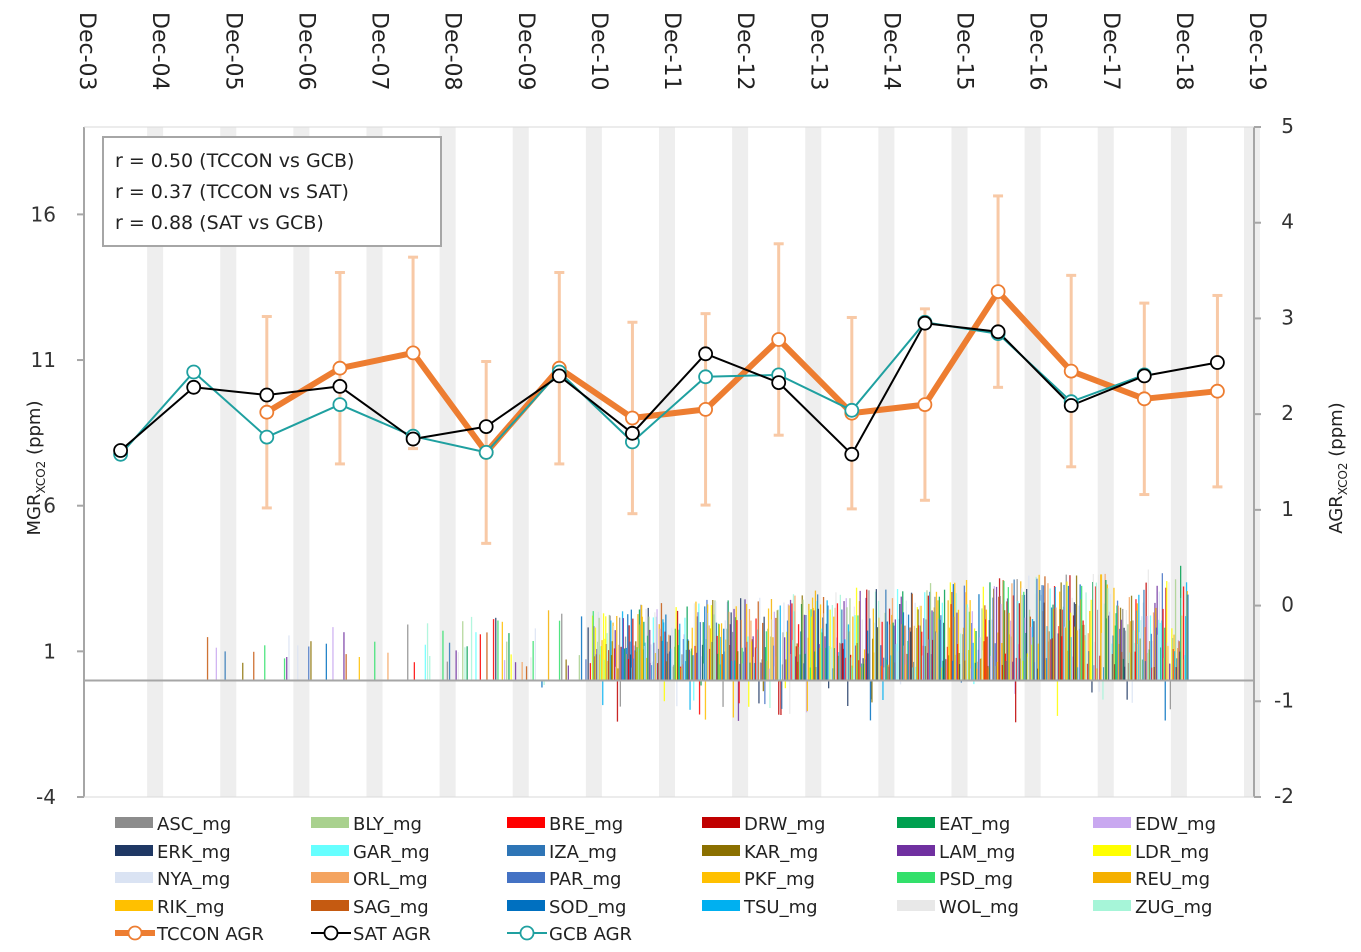 The width and height of the screenshot is (1361, 952). Describe the element at coordinates (1175, 824) in the screenshot. I see `legend-label: EDW_mg` at that location.